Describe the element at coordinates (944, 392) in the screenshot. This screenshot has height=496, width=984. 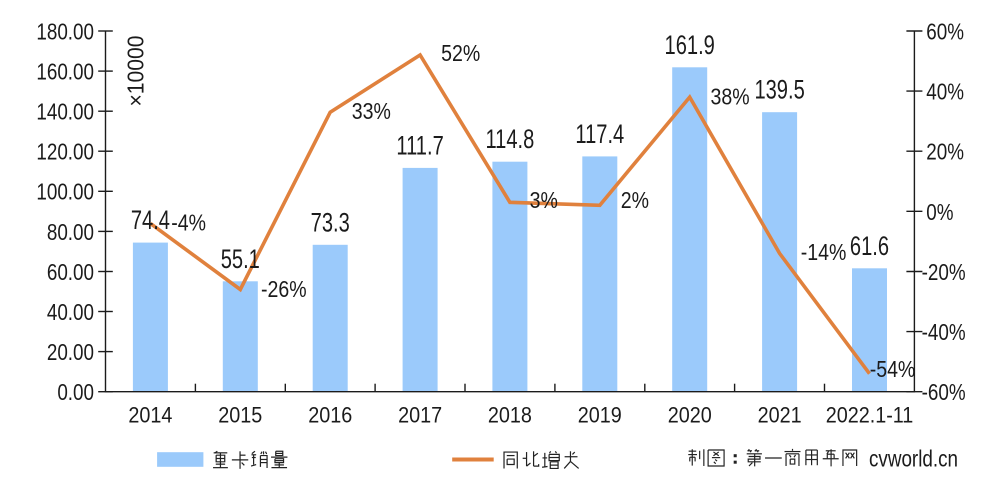
I see `svg-text: -60%` at that location.